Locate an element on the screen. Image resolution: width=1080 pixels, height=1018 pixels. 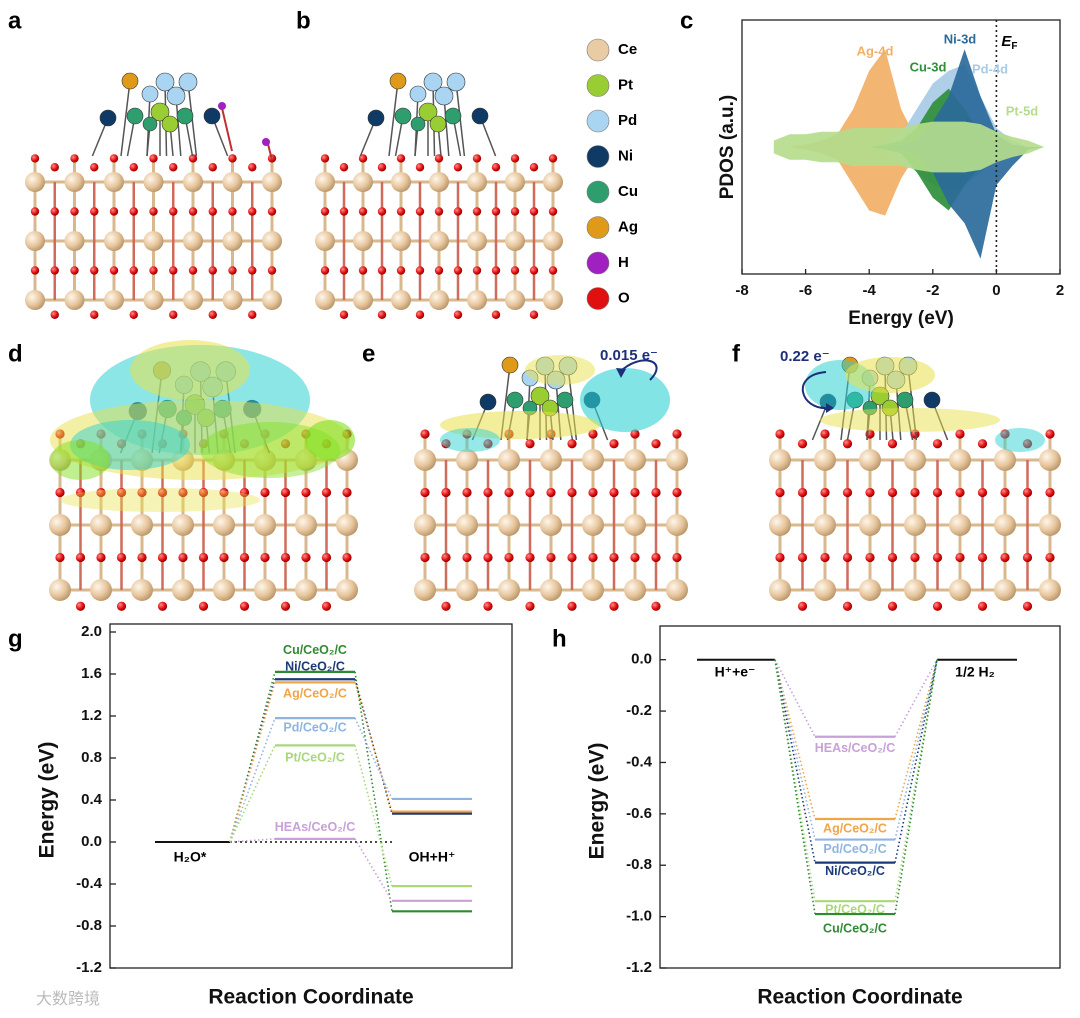
y-axis-label: Energy (eV) is located at coordinates (47, 800).